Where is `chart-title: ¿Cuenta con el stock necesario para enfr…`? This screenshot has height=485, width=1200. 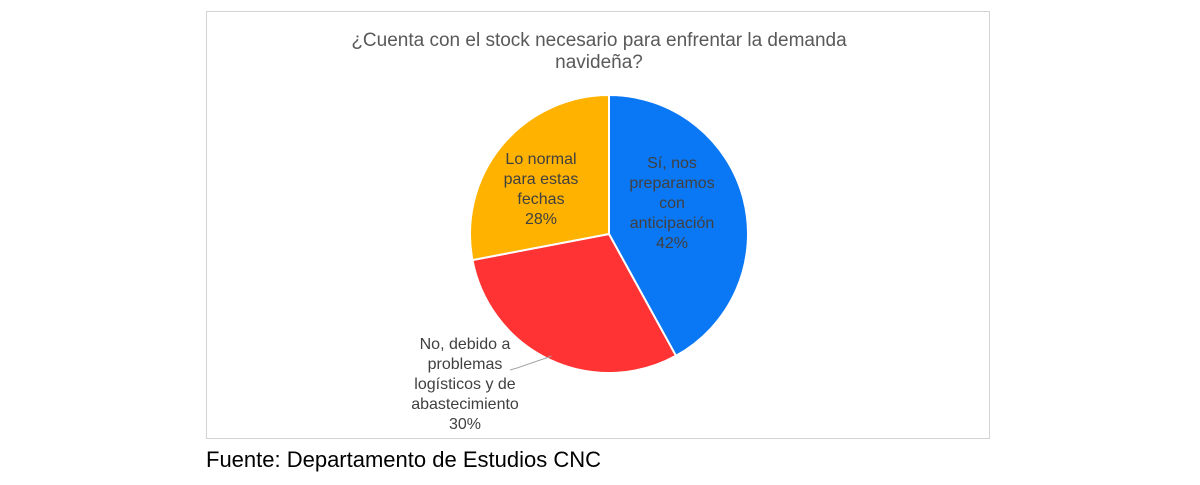
chart-title: ¿Cuenta con el stock necesario para enfr… is located at coordinates (599, 52).